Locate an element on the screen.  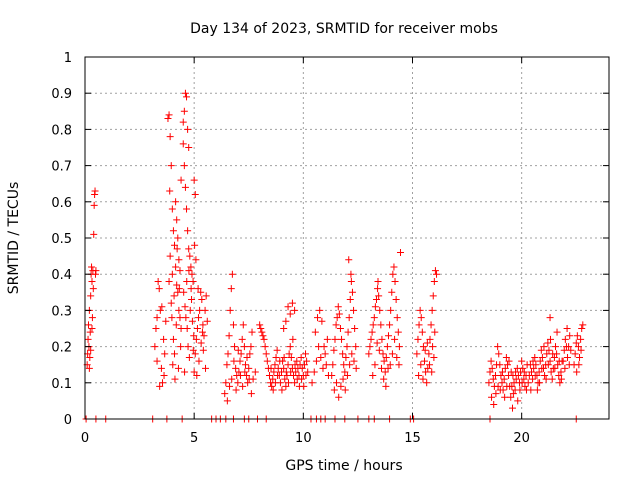
x-tick-label: 15 is located at coordinates (412, 438).